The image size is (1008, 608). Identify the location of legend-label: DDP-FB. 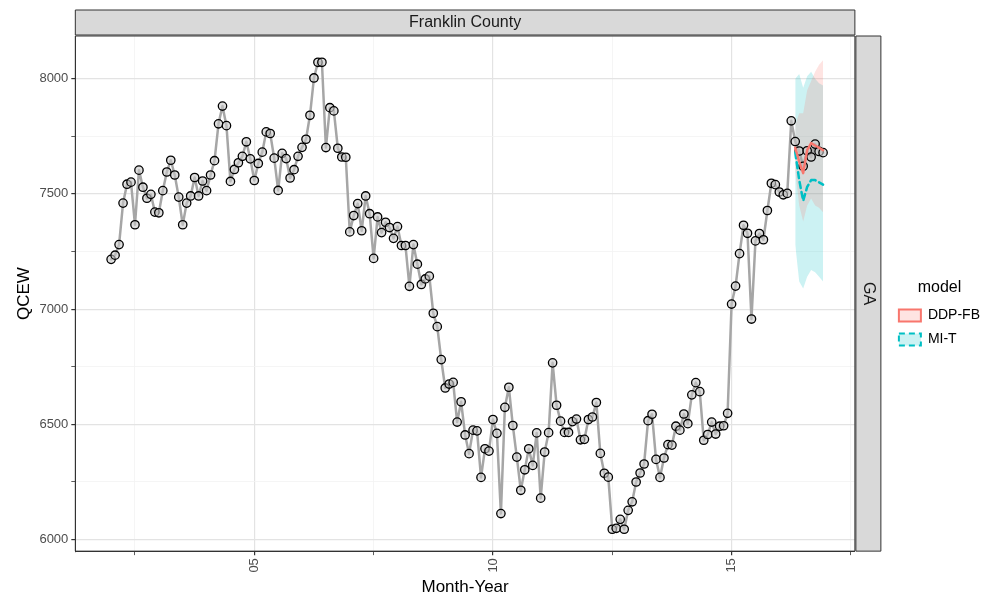
(954, 314).